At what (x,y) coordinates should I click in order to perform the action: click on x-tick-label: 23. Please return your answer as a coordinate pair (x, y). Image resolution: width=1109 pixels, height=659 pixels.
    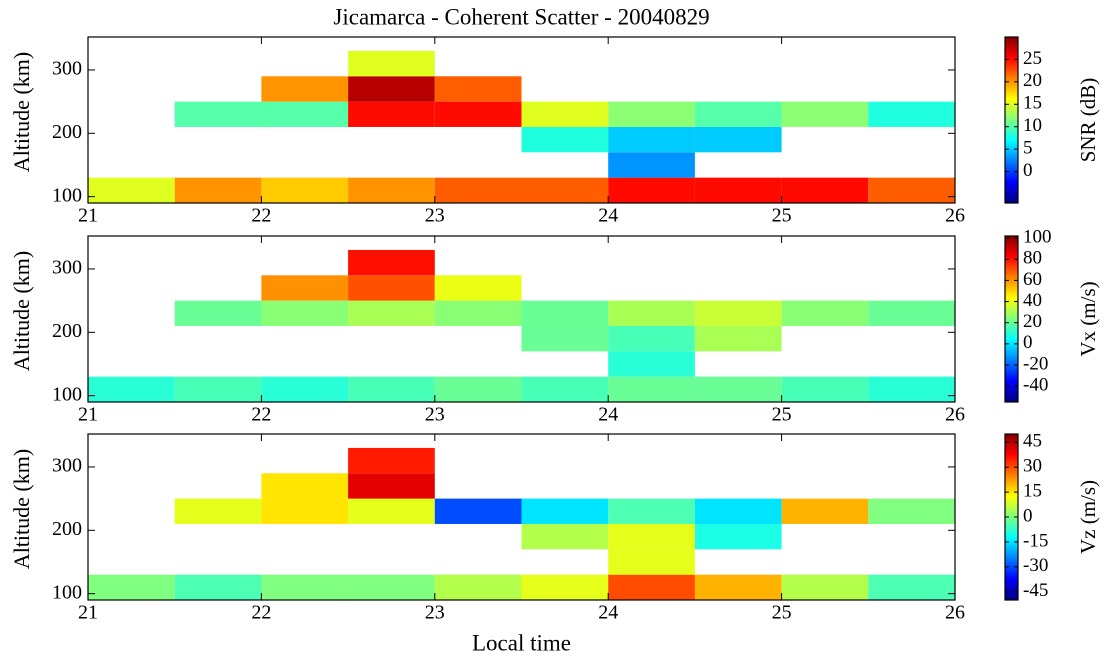
    Looking at the image, I should click on (435, 216).